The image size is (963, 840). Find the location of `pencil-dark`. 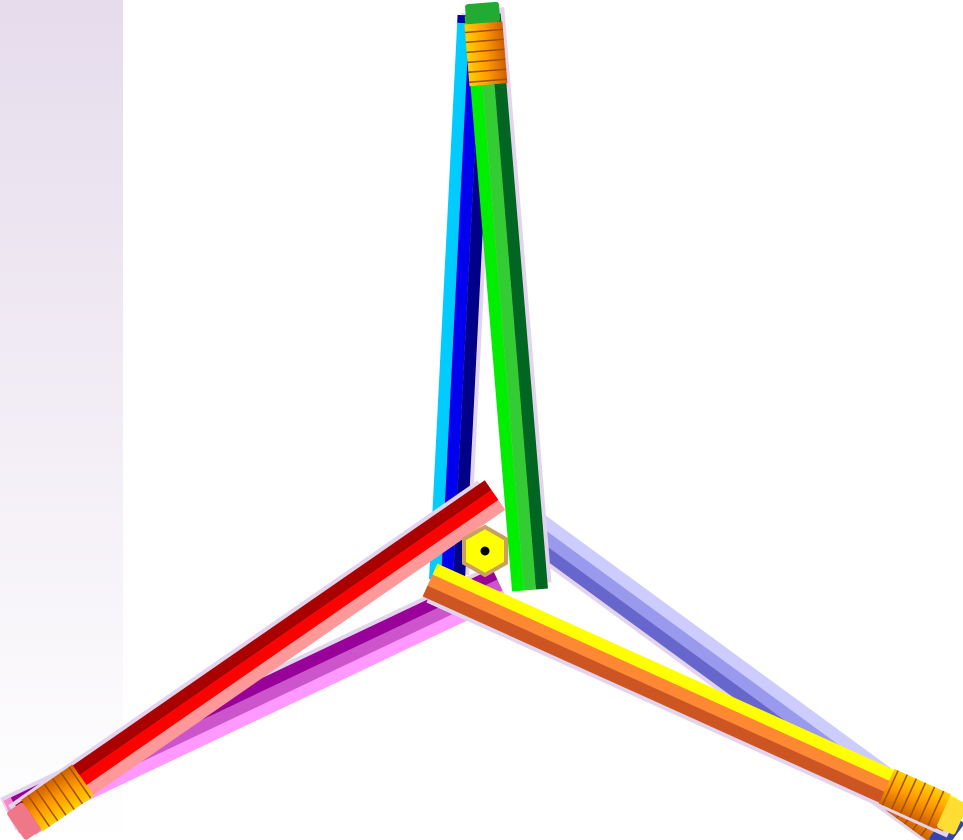

pencil-dark is located at coordinates (518, 301).